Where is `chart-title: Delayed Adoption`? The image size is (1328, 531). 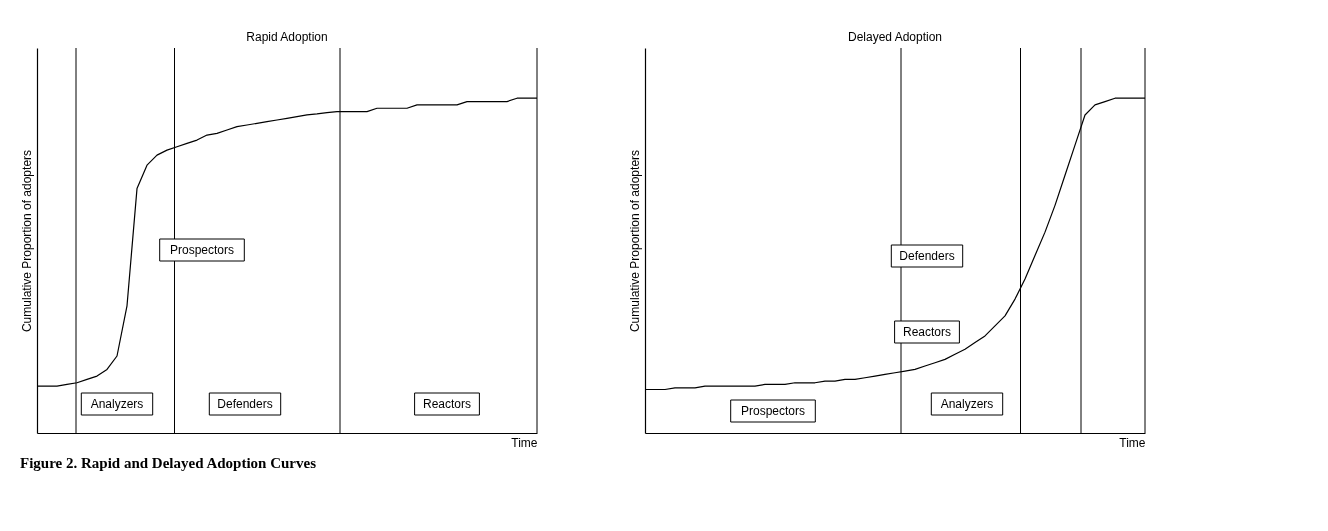 chart-title: Delayed Adoption is located at coordinates (895, 36).